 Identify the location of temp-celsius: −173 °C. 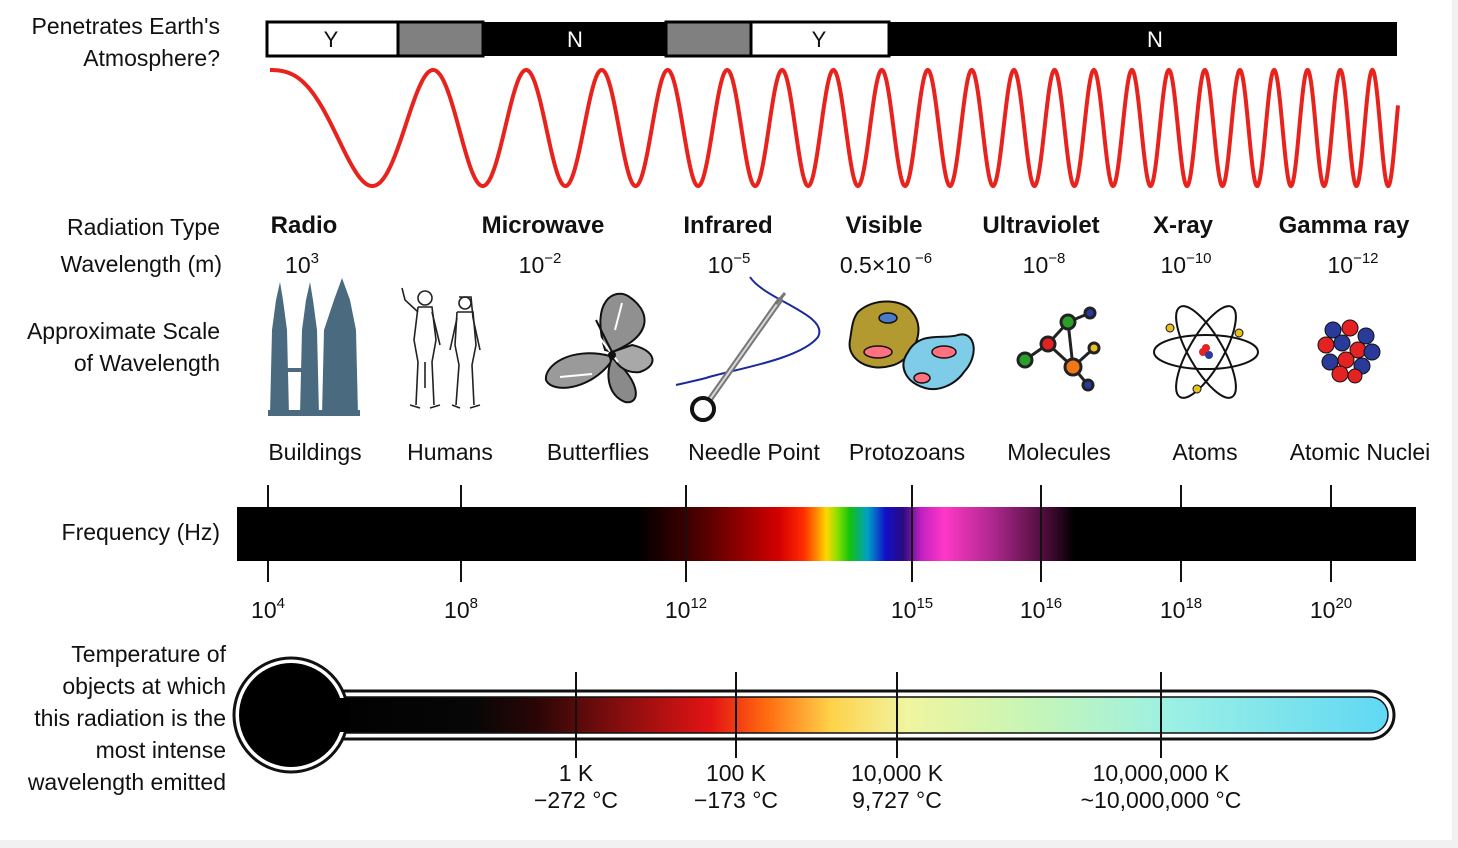
(736, 800).